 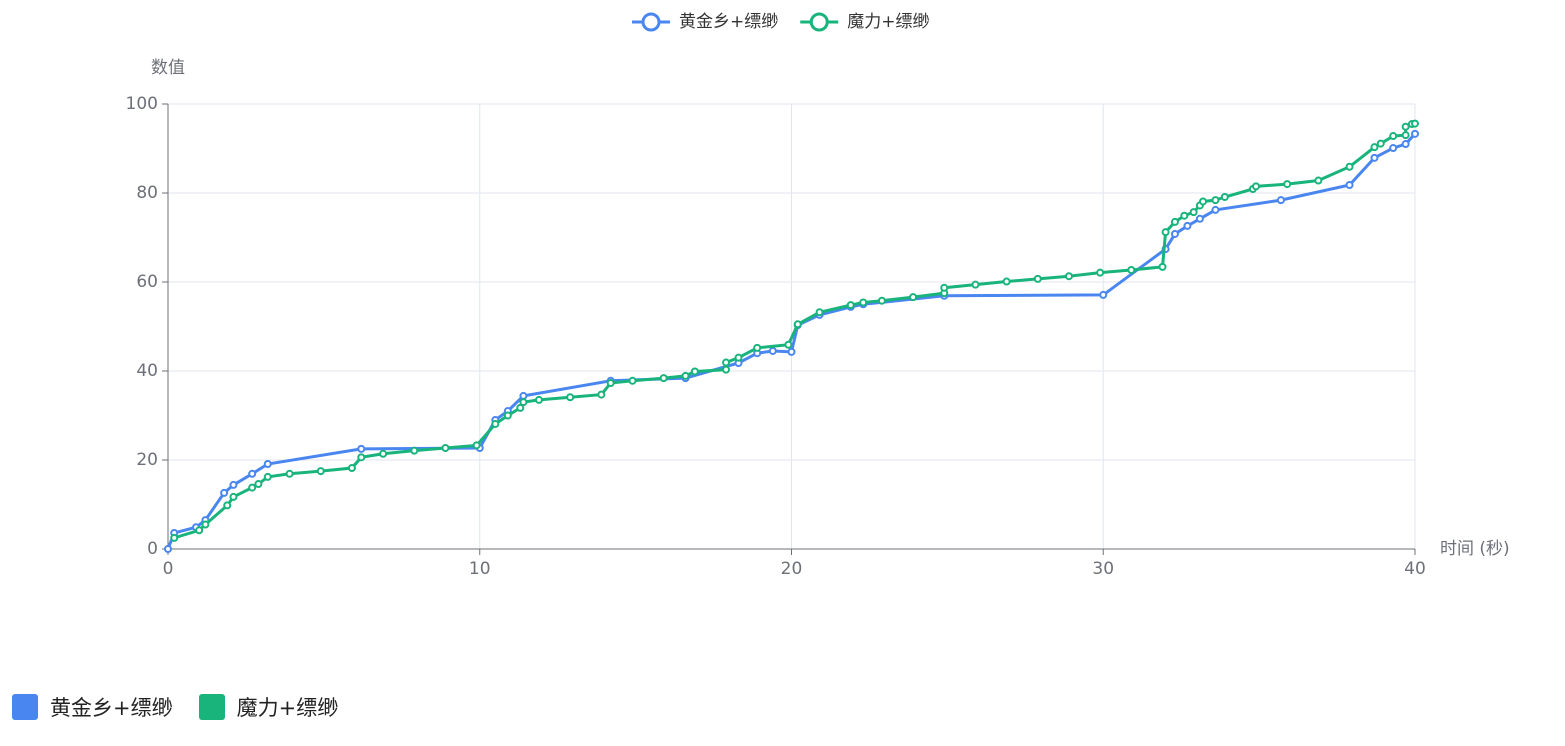 I want to click on x-tick-label: 10, so click(x=480, y=569).